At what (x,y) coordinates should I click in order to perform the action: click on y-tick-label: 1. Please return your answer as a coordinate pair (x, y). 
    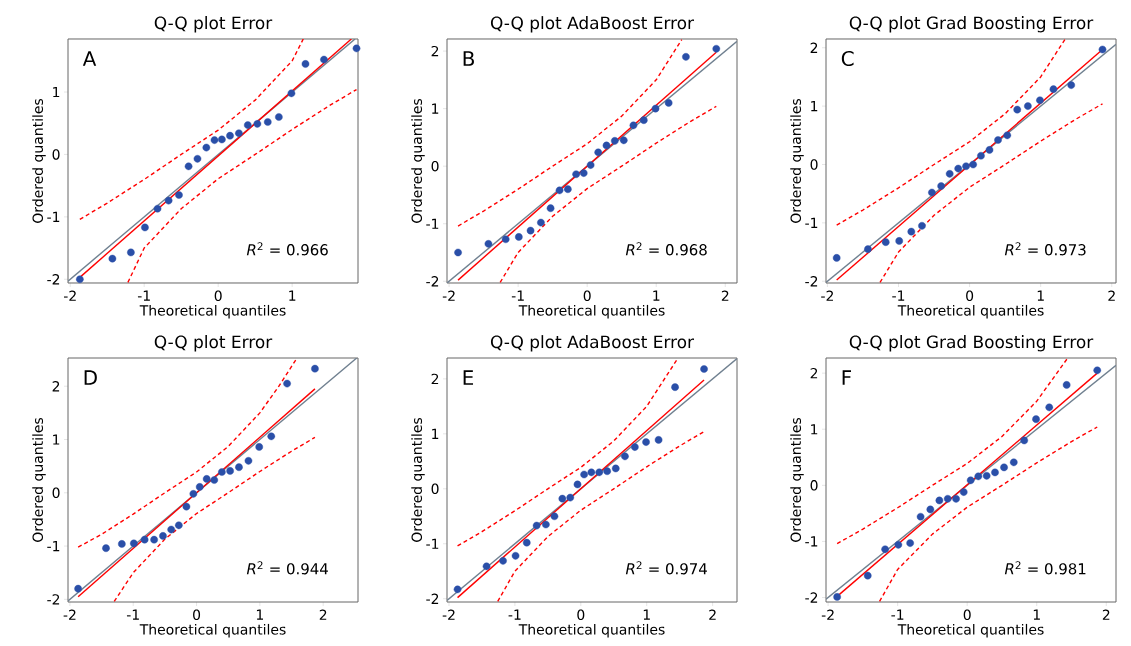
    Looking at the image, I should click on (814, 429).